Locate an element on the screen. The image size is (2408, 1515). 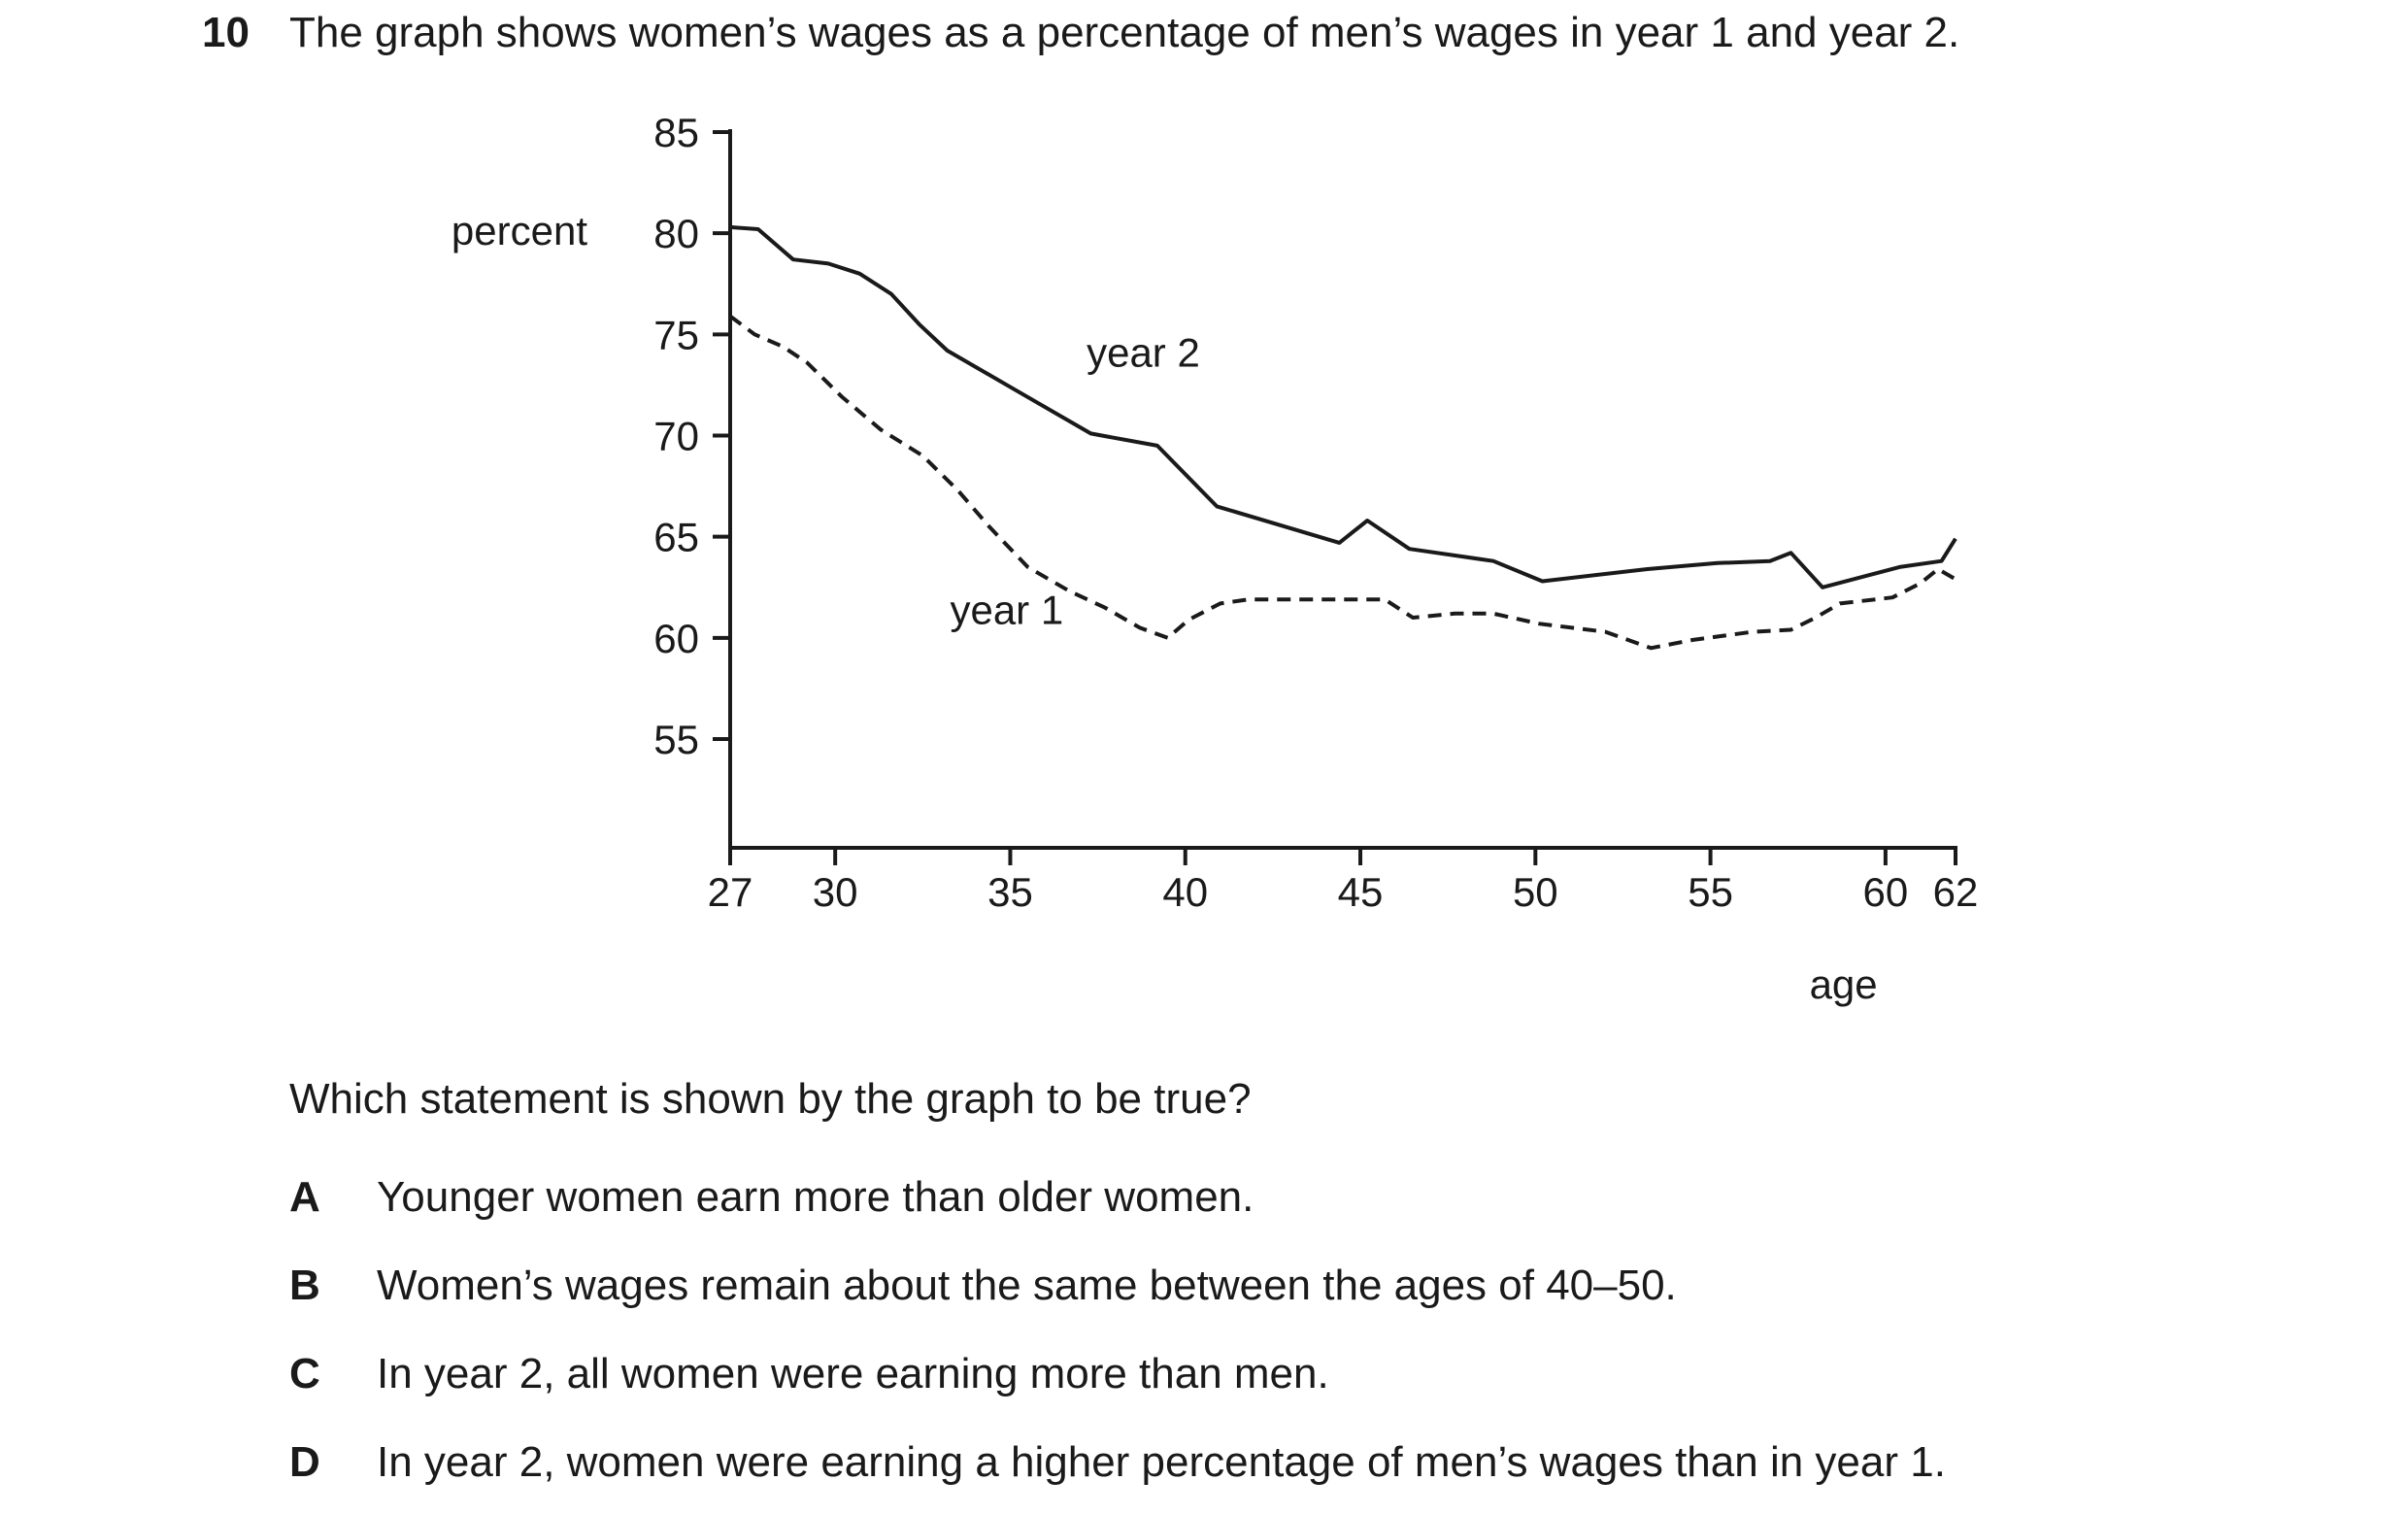
y-tick-label: 60 is located at coordinates (676, 638).